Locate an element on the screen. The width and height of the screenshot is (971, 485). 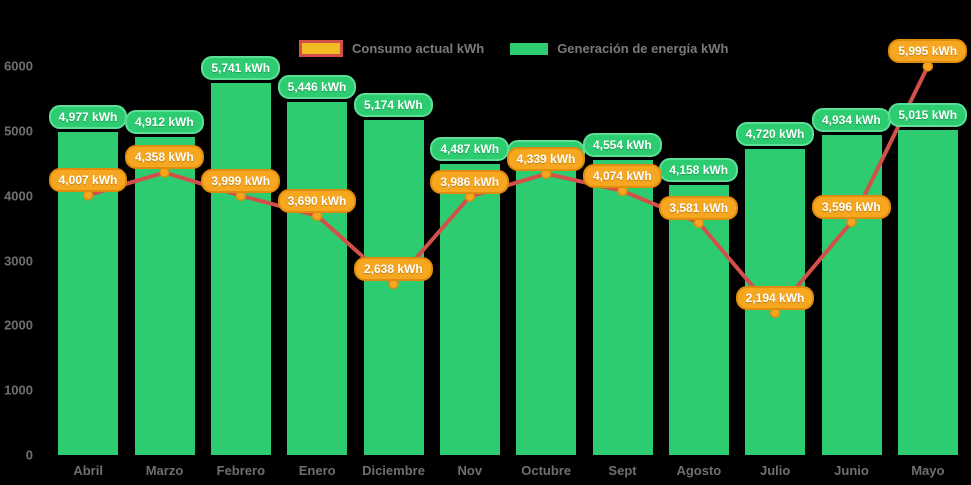
x-axis-label-agosto: Agosto is located at coordinates (699, 470).